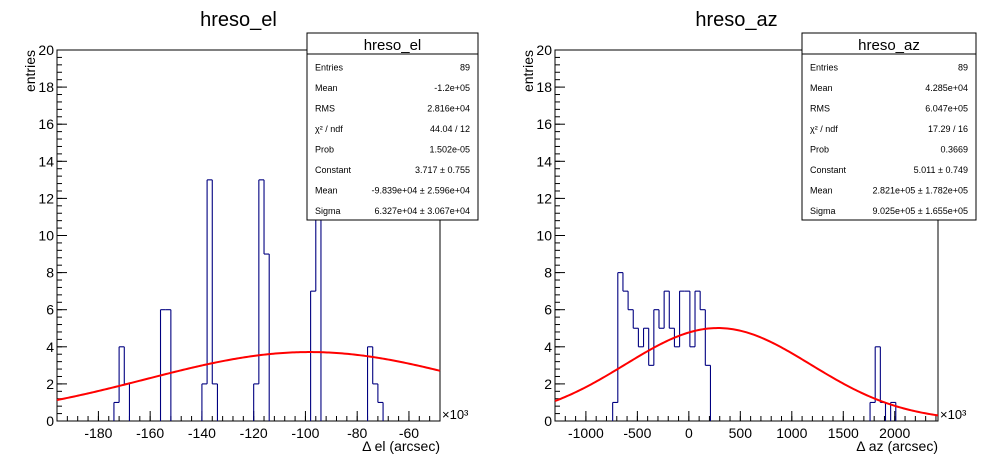 This screenshot has width=996, height=472. Describe the element at coordinates (941, 170) in the screenshot. I see `stats-value: 5.011 ± 0.749` at that location.